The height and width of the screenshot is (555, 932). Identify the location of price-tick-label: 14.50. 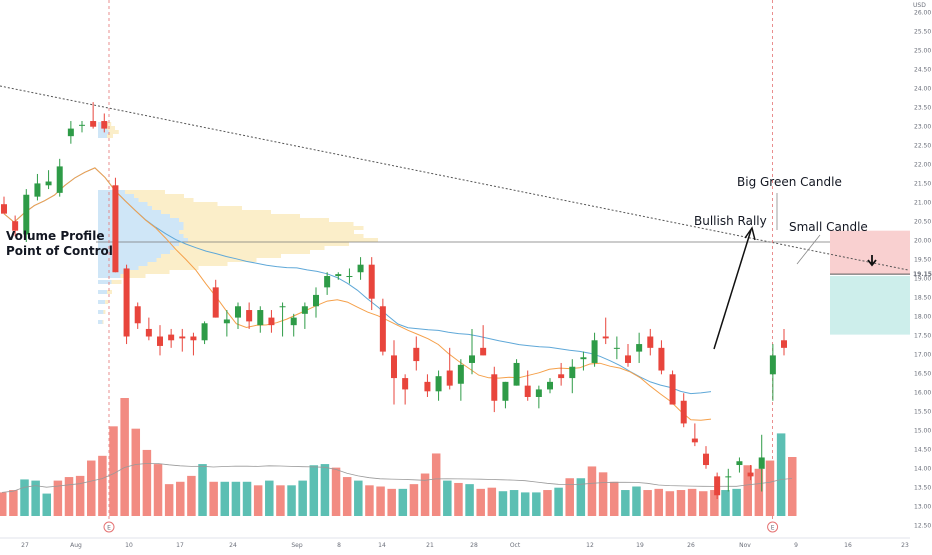
(922, 450).